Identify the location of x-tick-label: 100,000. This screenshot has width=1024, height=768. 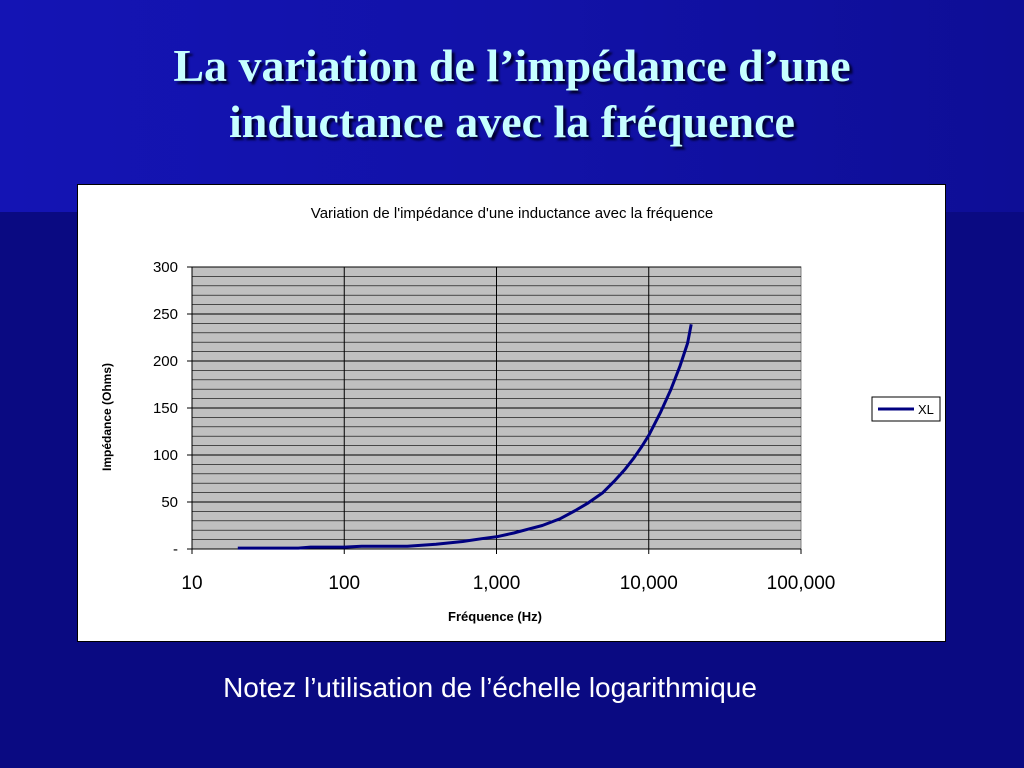
(801, 583).